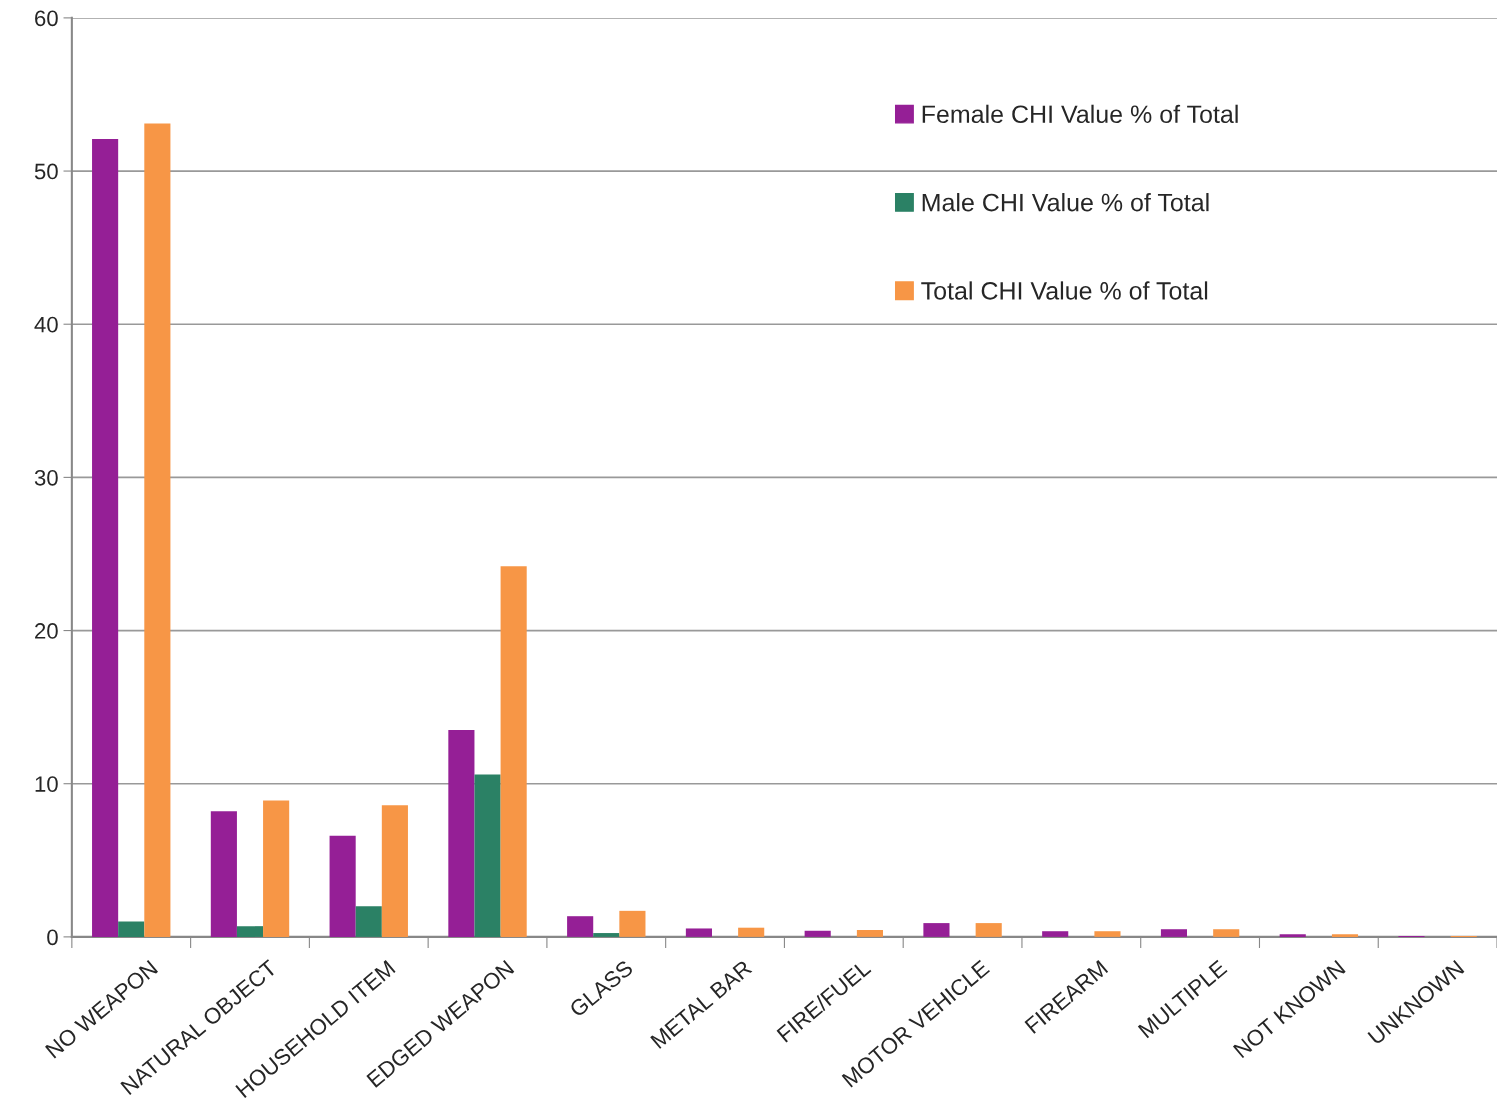  I want to click on legend-label: Male CHI Value % of Total, so click(1065, 202).